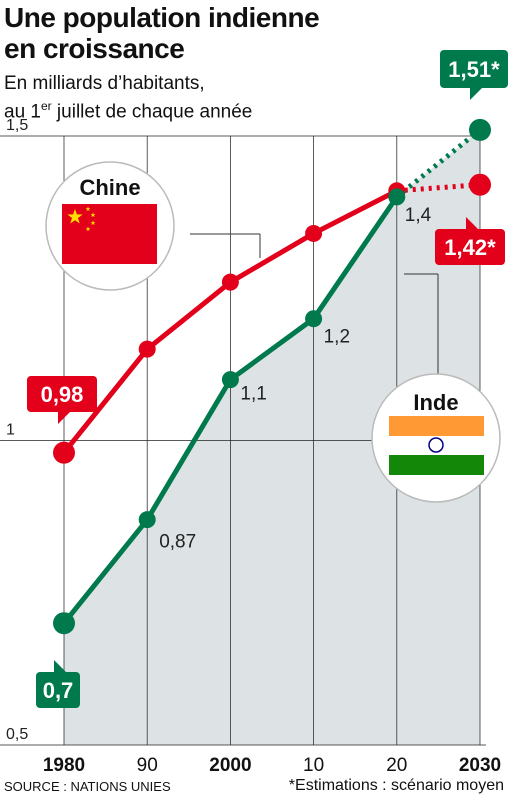 This screenshot has height=800, width=510. I want to click on india-data-label: 1,1, so click(253, 394).